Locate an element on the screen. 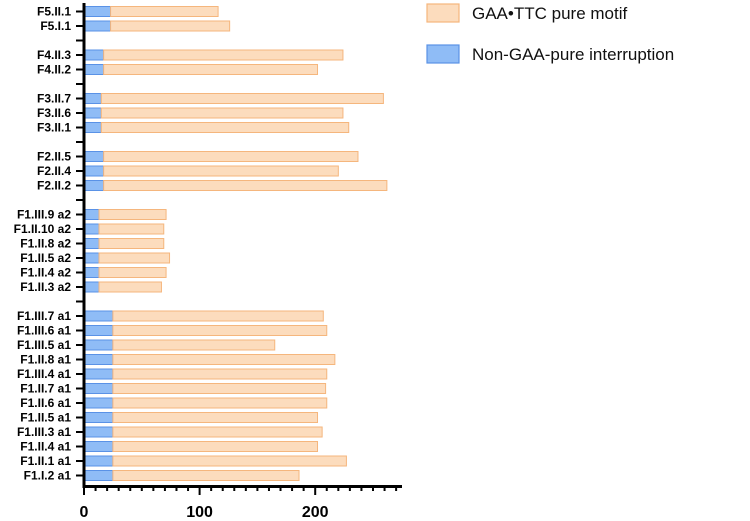 This screenshot has height=521, width=750. category-label: F1.III.5 a1 is located at coordinates (44, 345).